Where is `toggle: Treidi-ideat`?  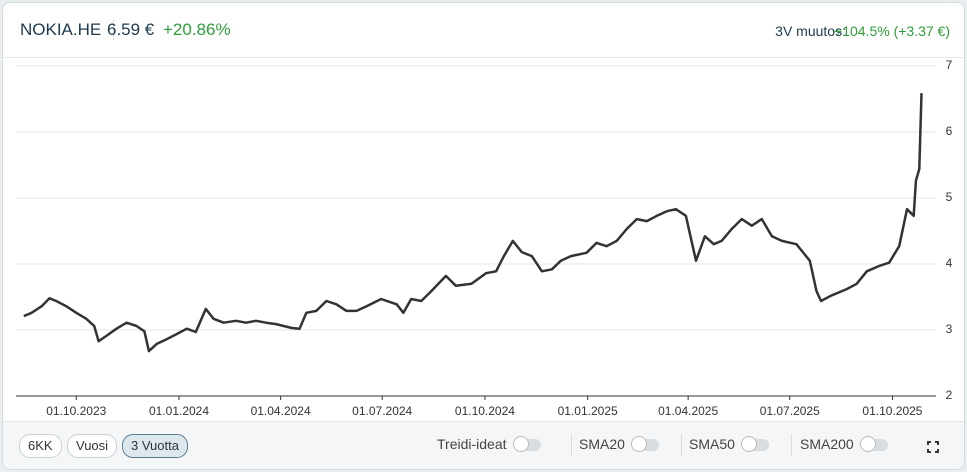 toggle: Treidi-ideat is located at coordinates (489, 444).